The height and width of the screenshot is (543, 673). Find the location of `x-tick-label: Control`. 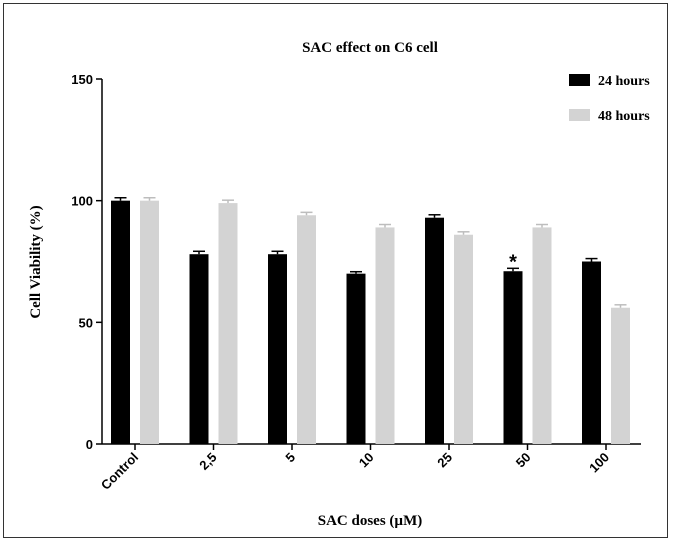

x-tick-label: Control is located at coordinates (119, 471).